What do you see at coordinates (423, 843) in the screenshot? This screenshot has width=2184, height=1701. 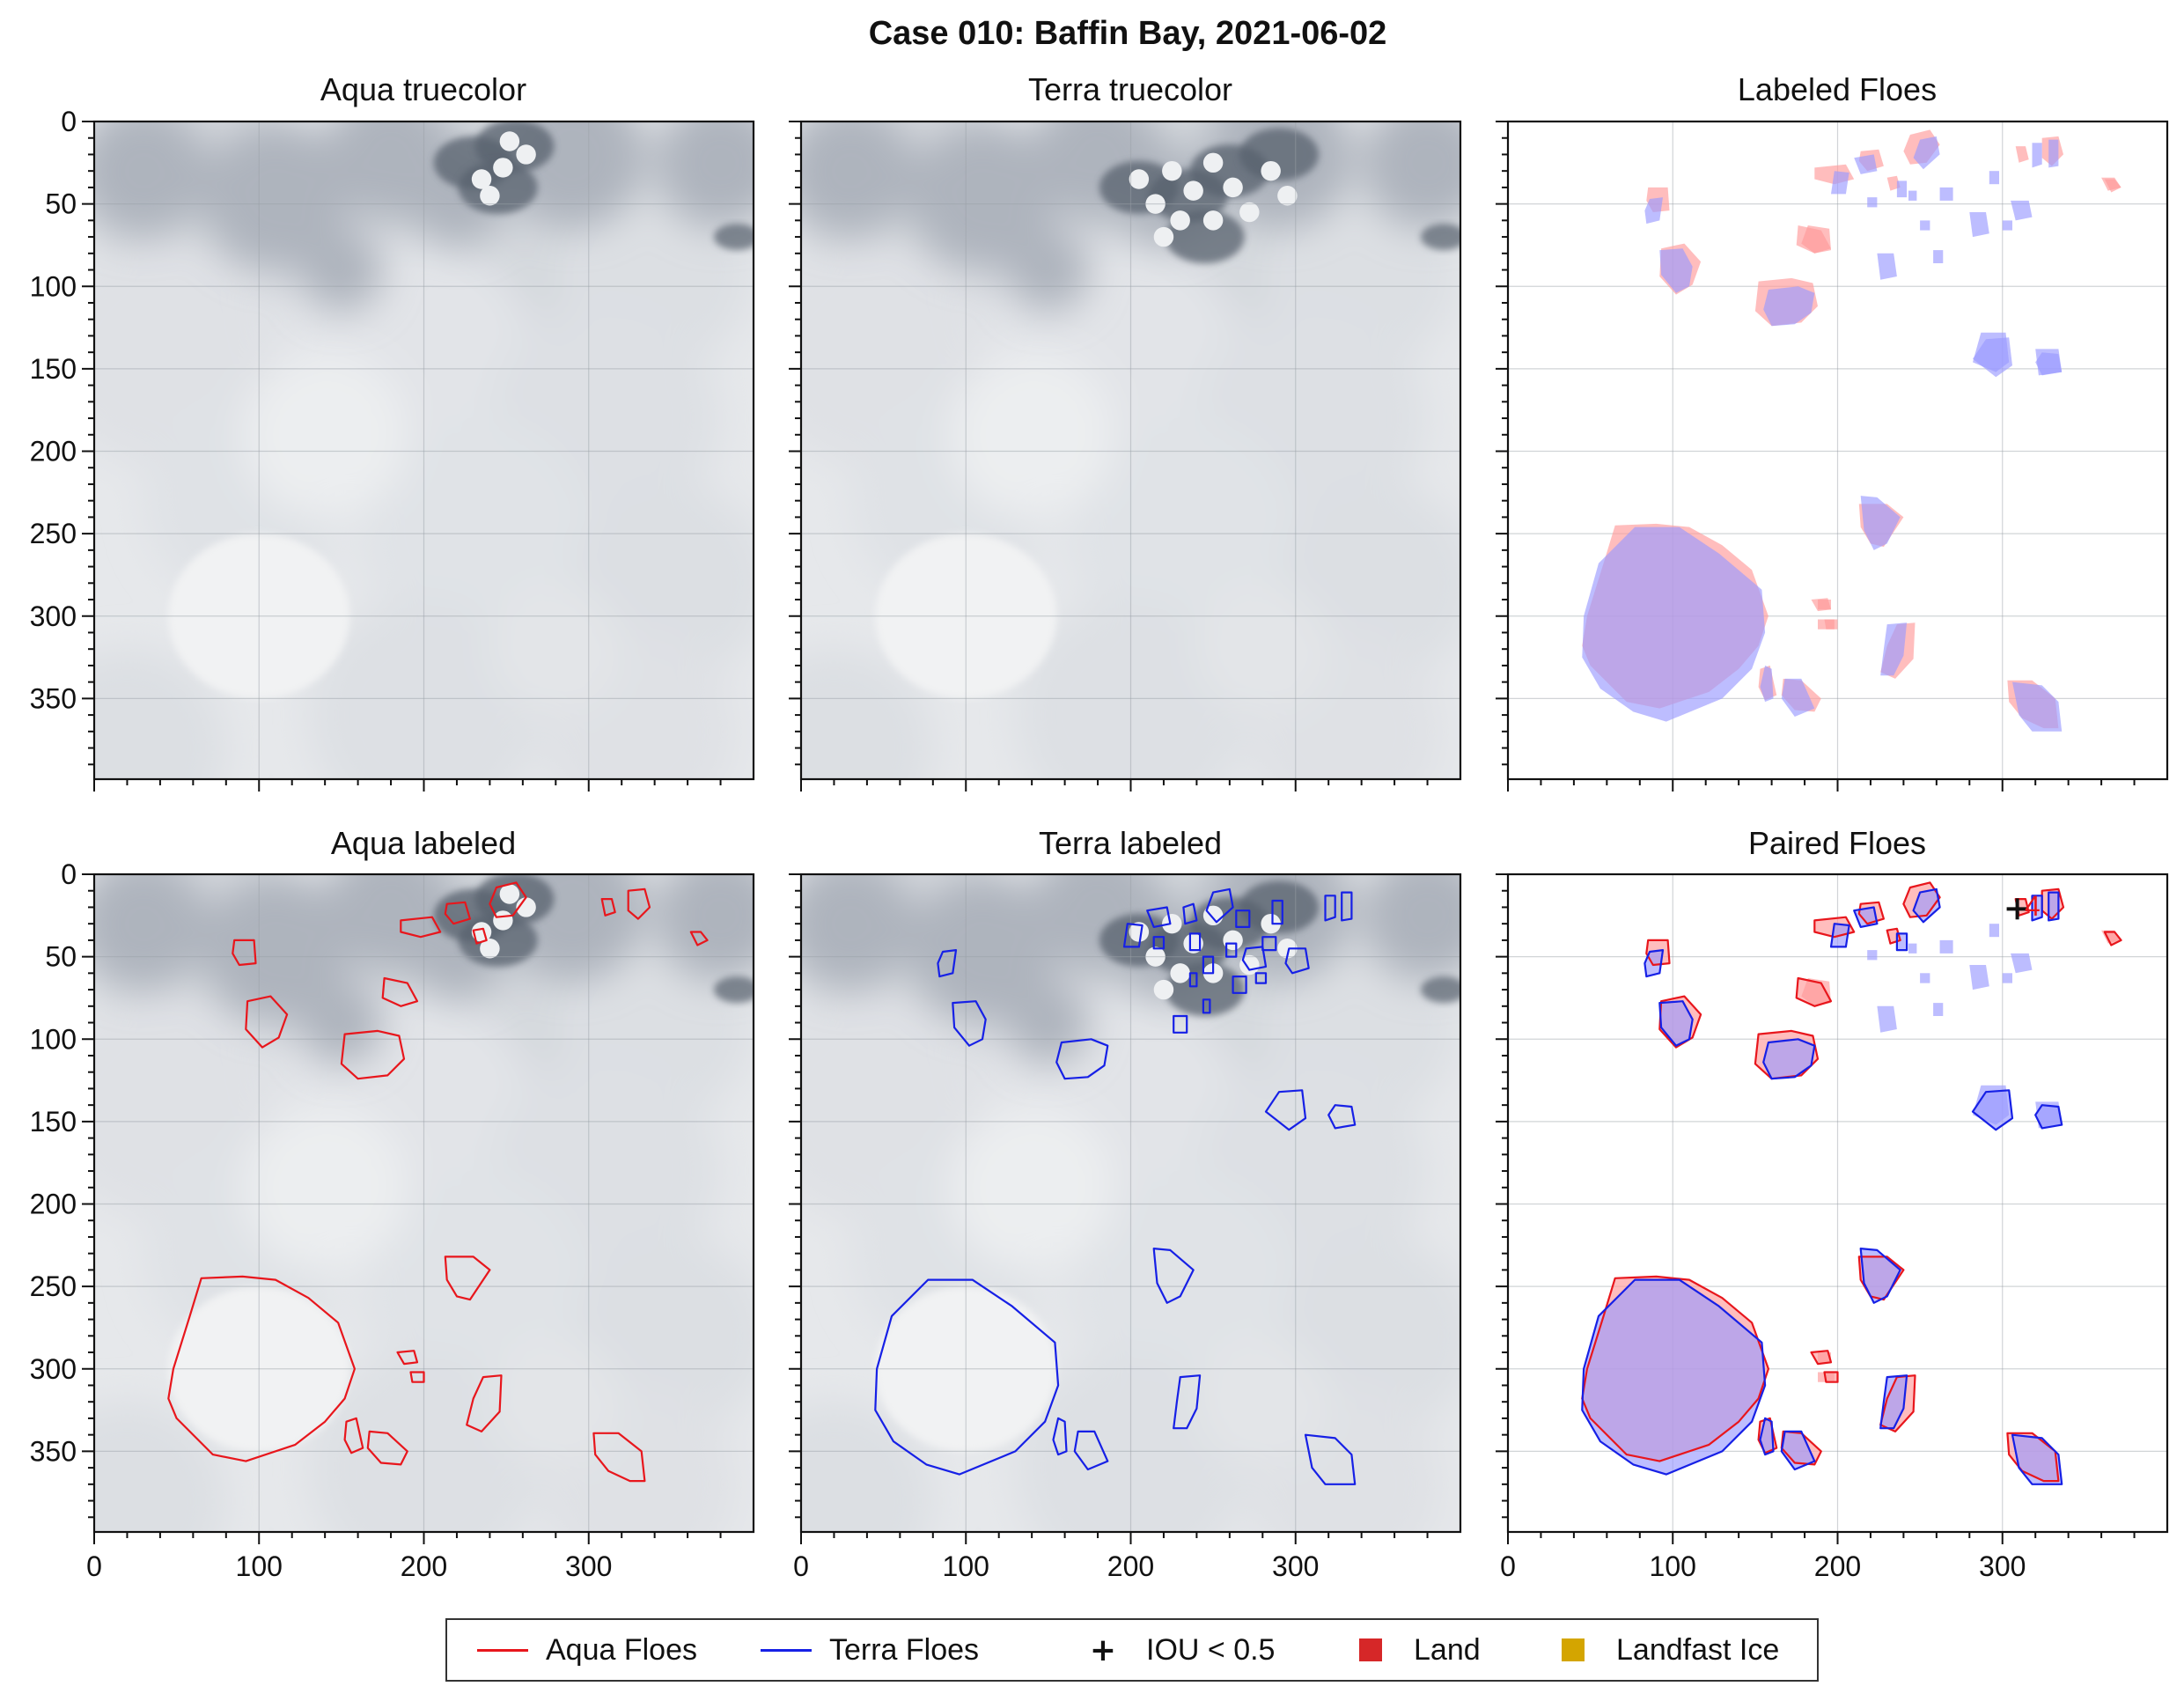 I see `panel-title-aqua-labeled: Aqua labeled` at bounding box center [423, 843].